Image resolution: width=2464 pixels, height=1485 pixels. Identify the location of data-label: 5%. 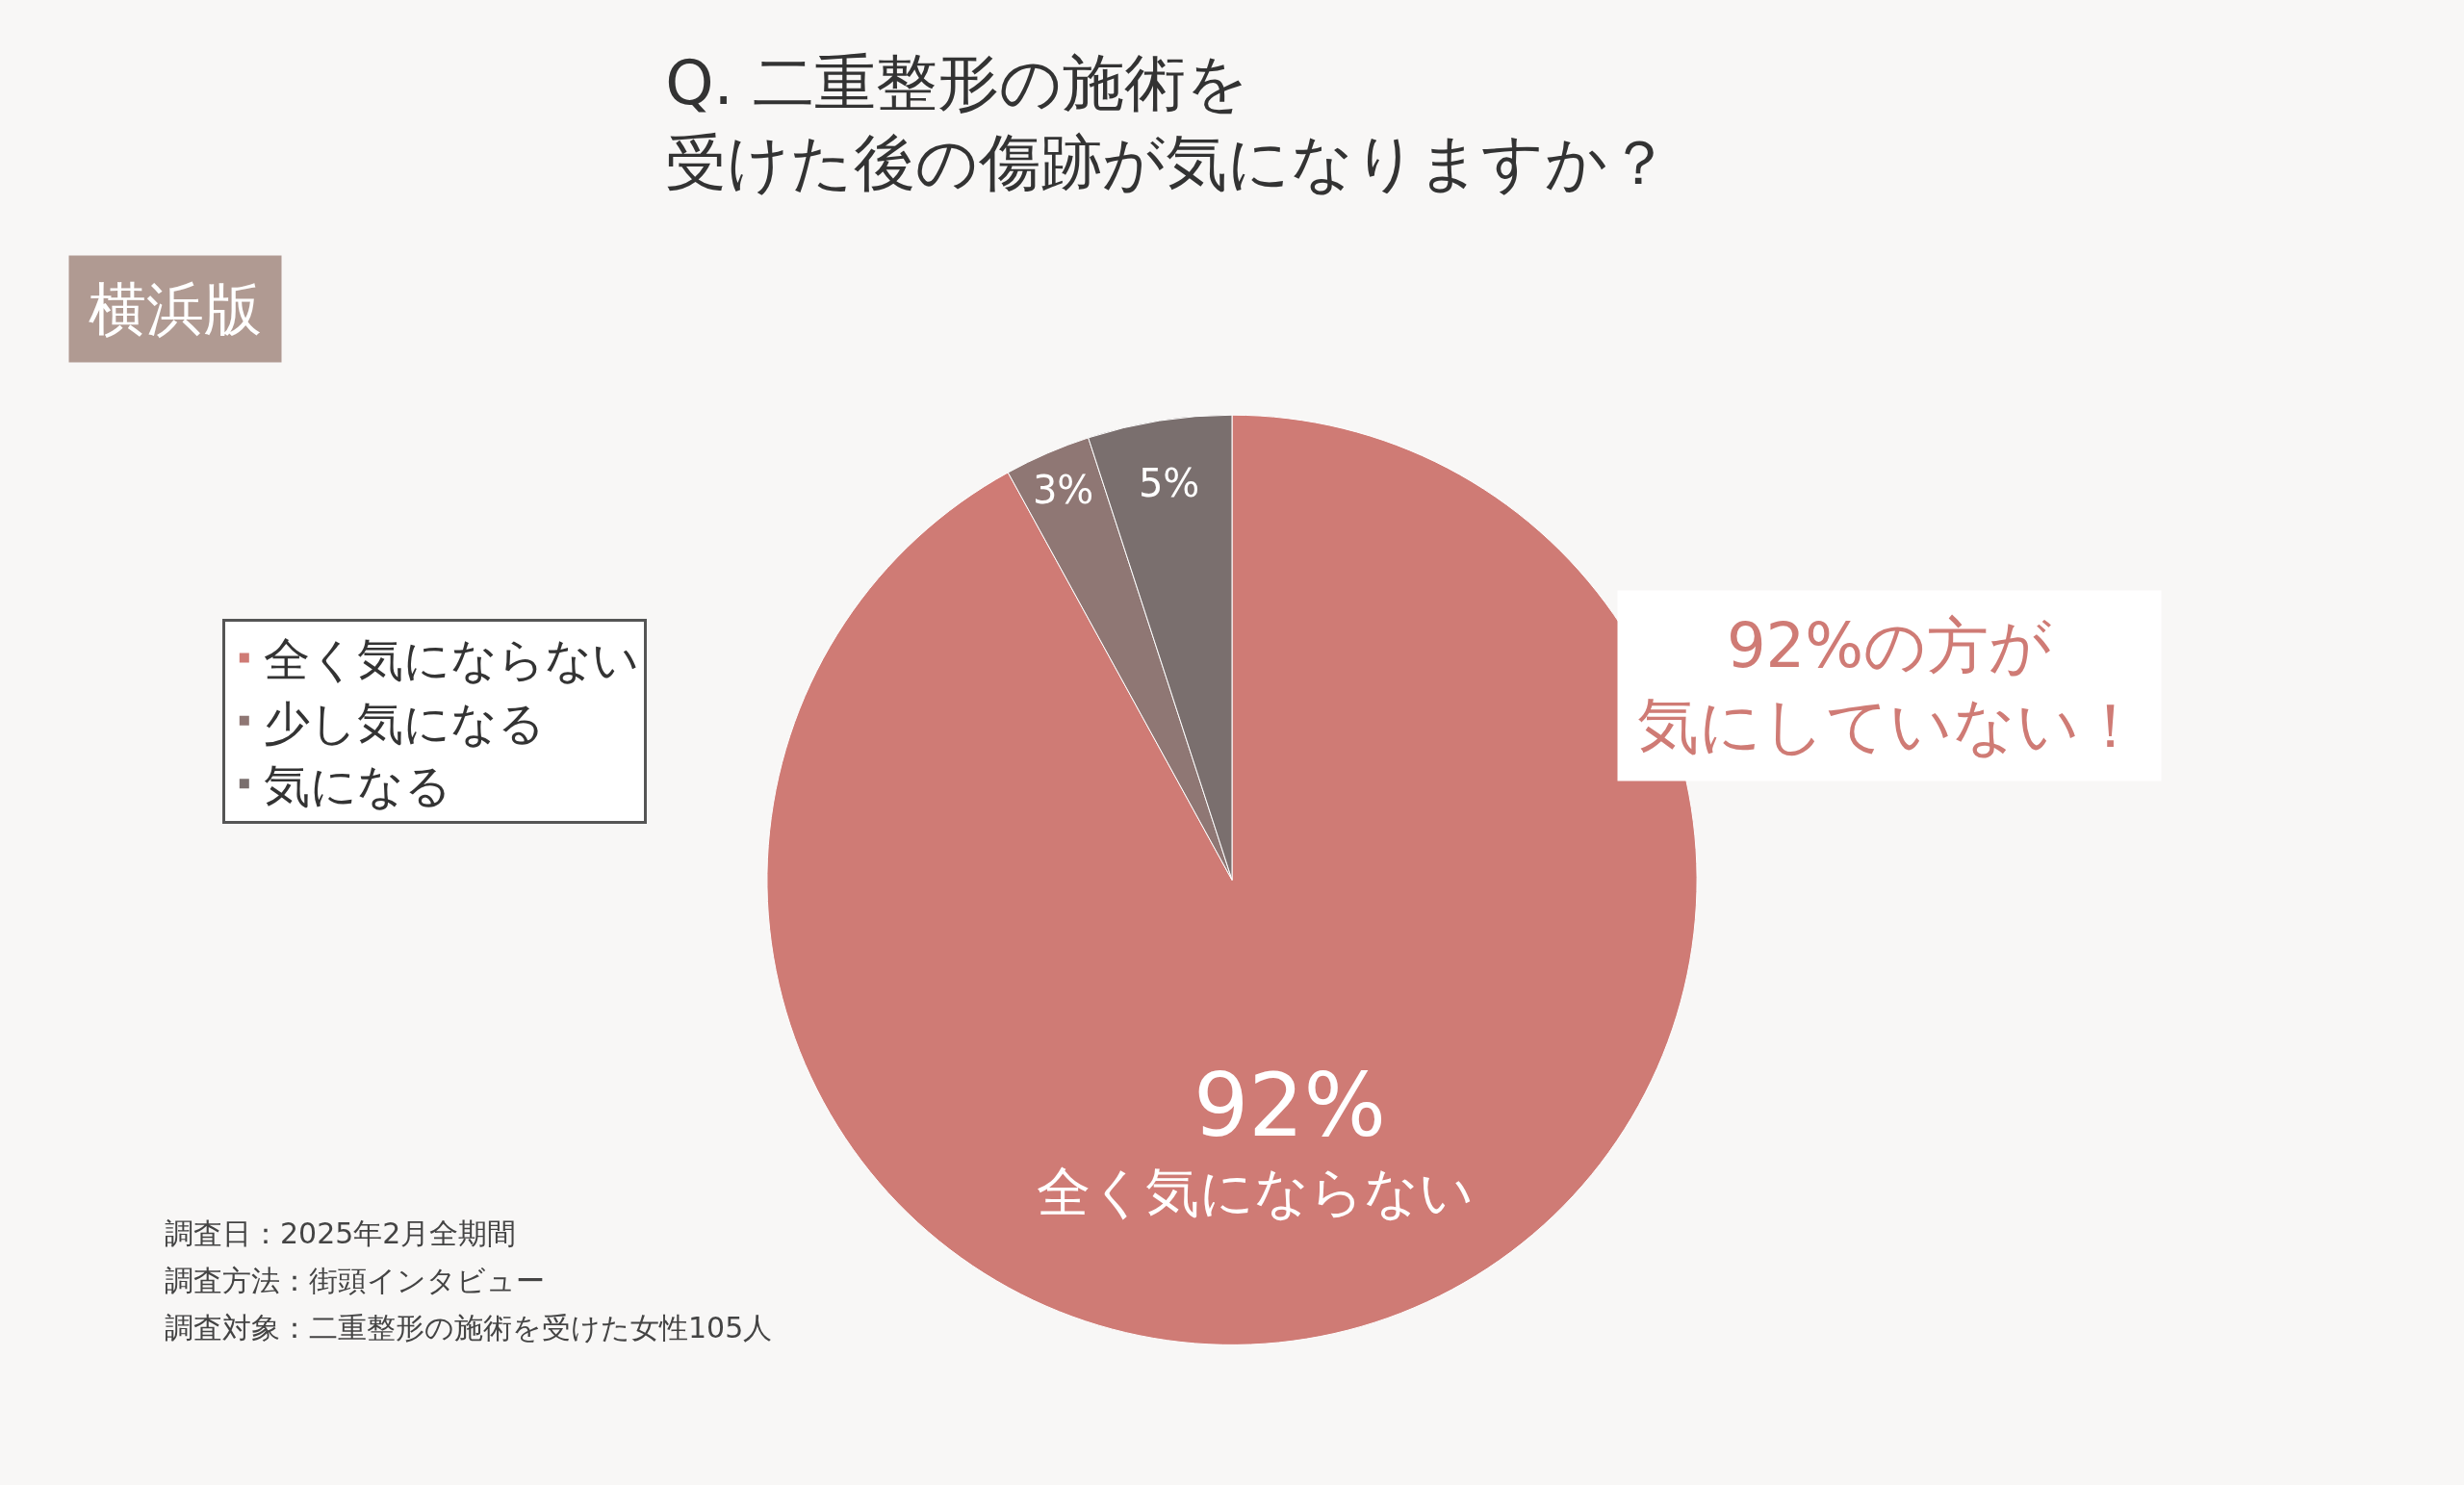
(1169, 482).